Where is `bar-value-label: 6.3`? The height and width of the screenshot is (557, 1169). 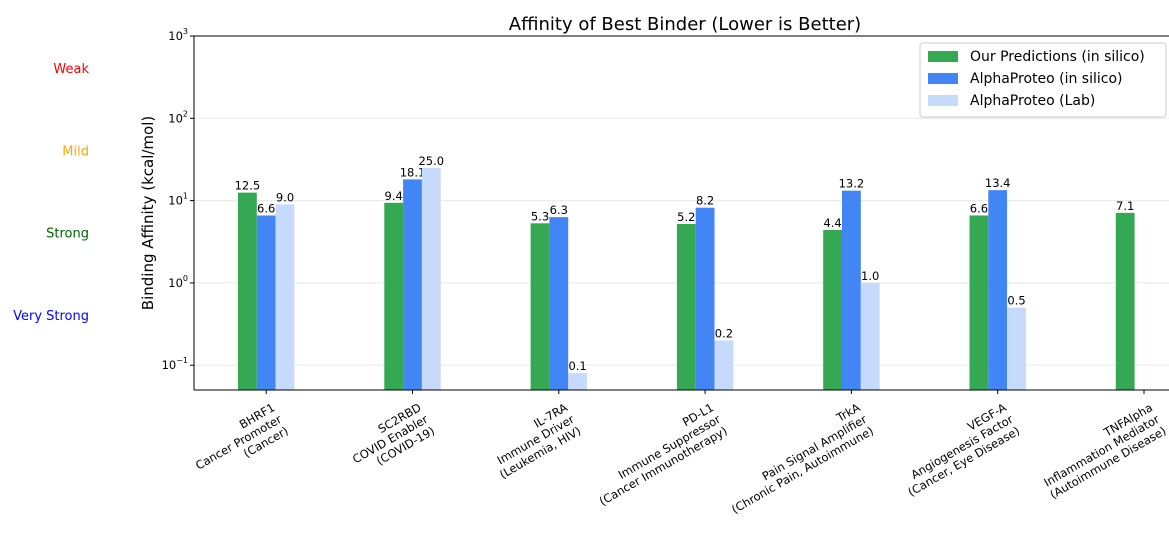
bar-value-label: 6.3 is located at coordinates (559, 210).